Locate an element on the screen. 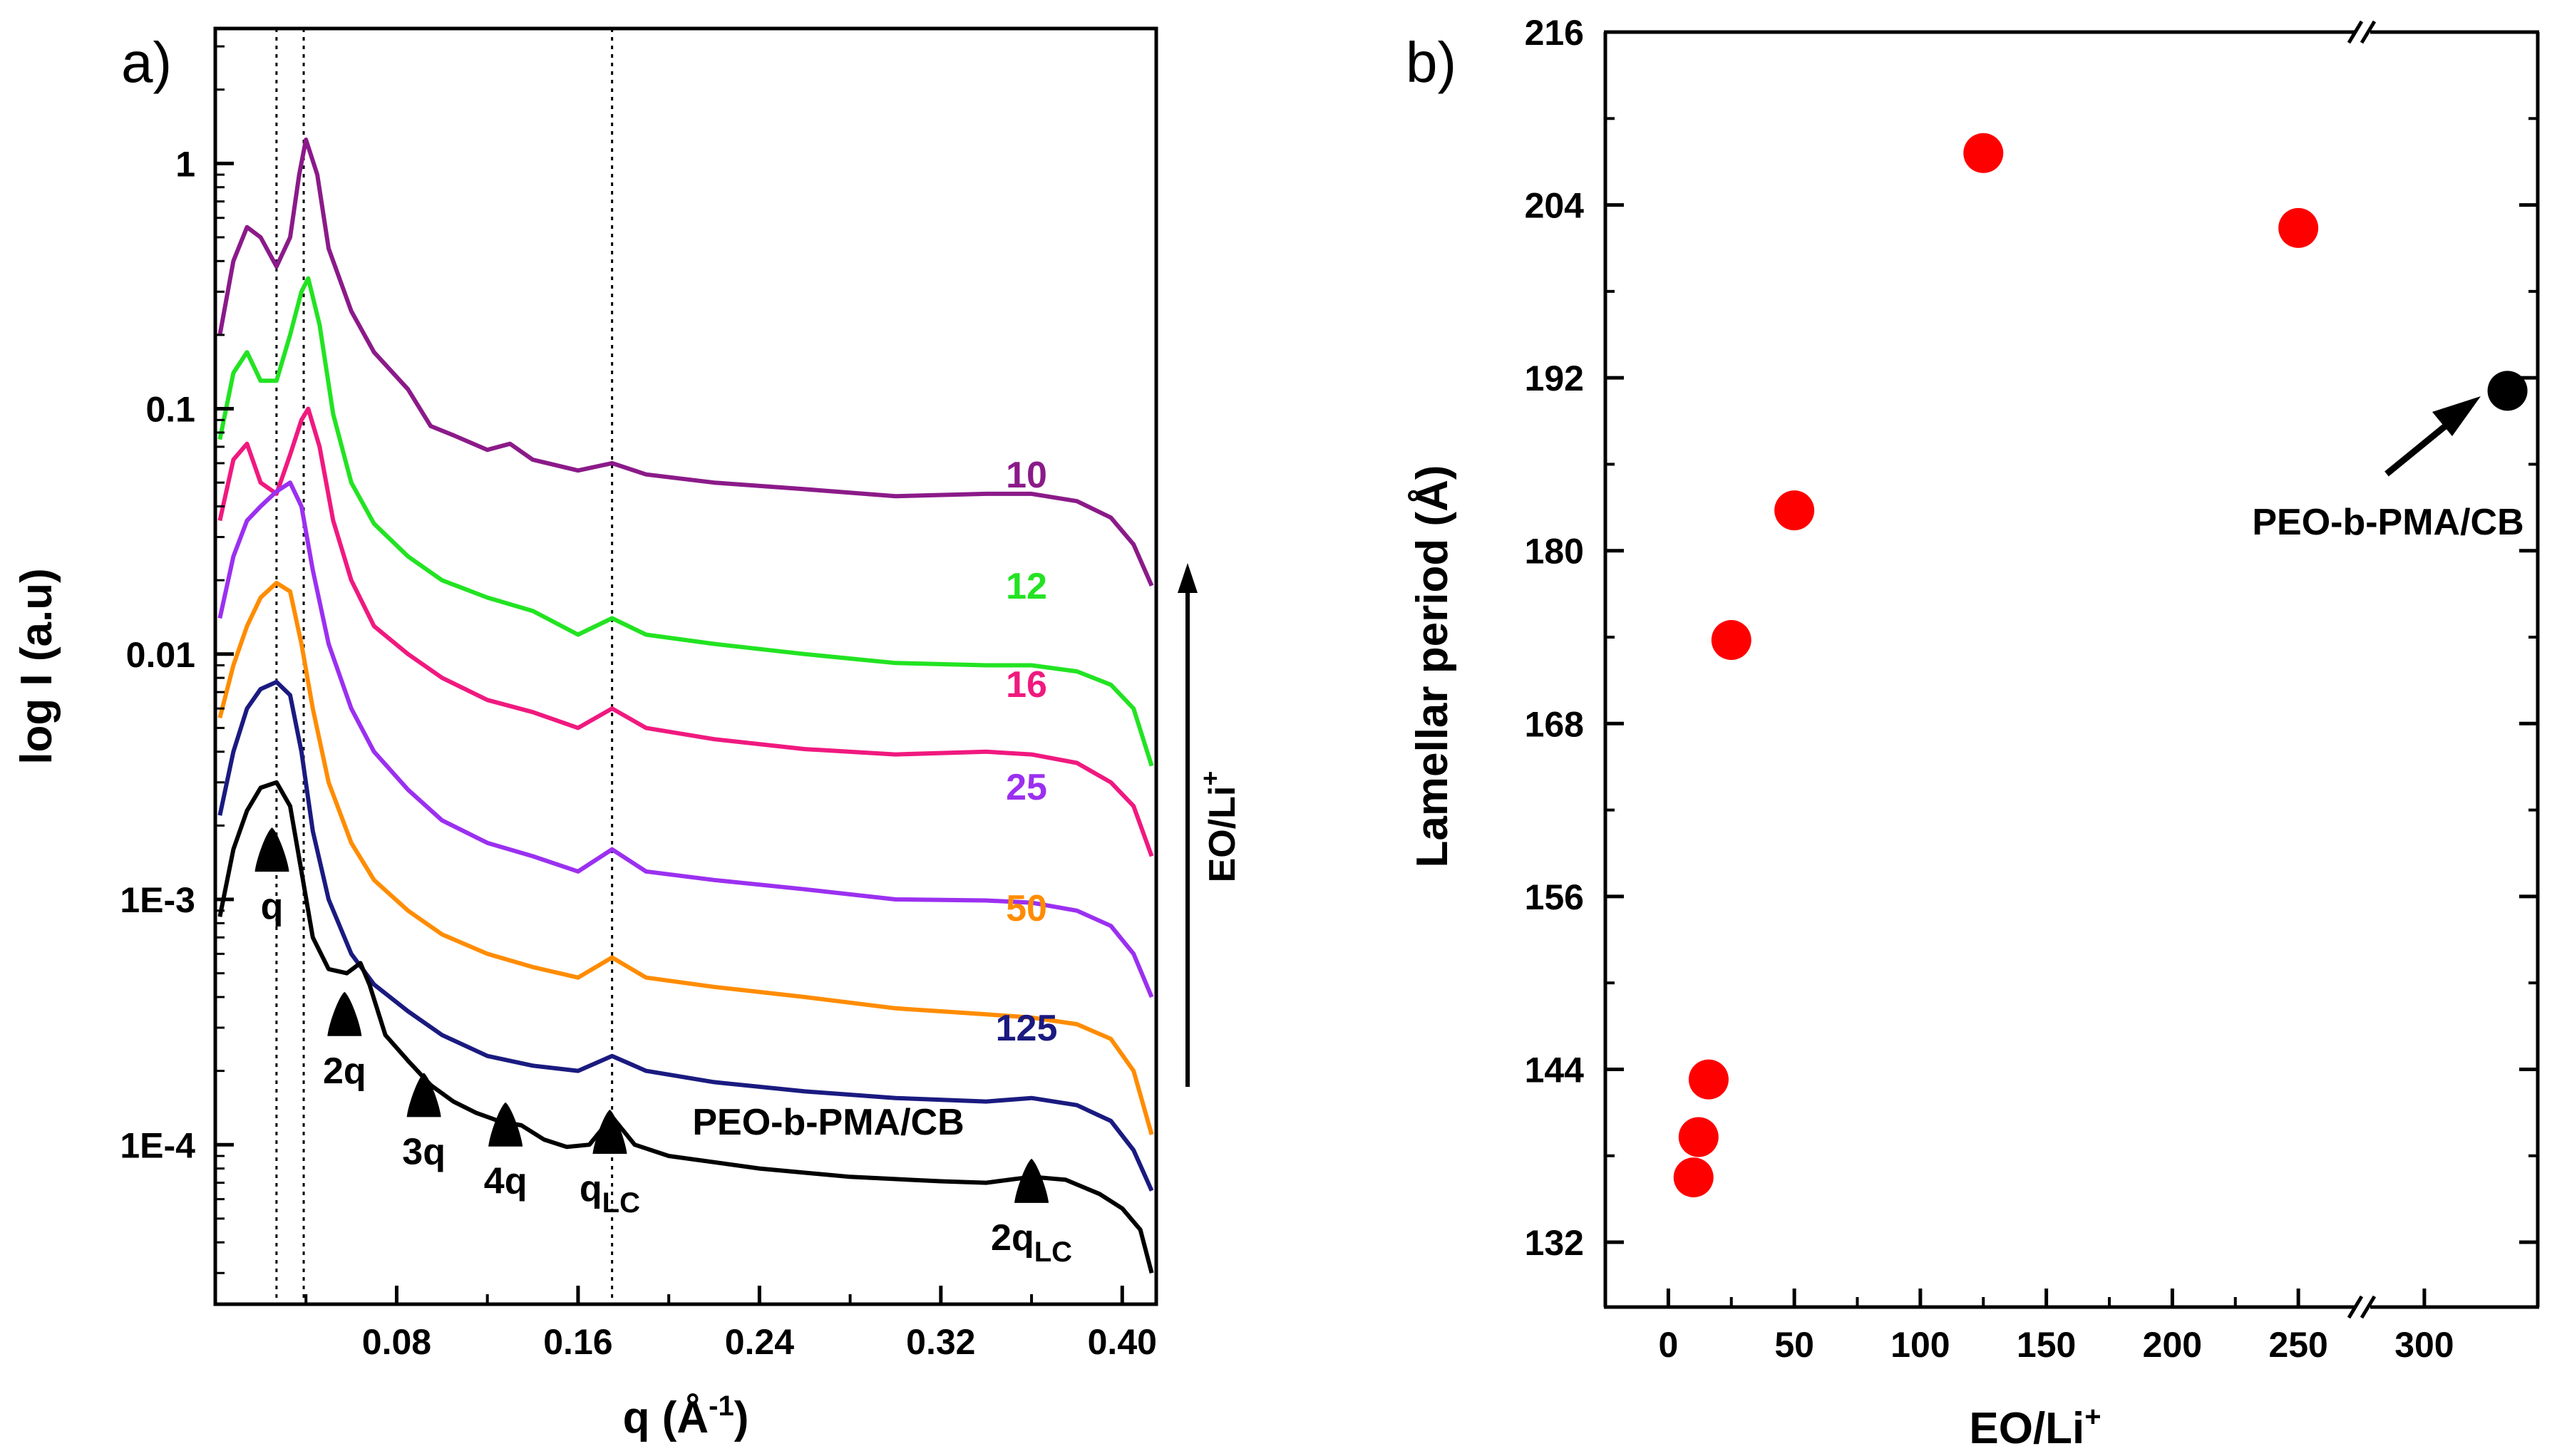 The image size is (2552, 1456). x-tick-label-5: 200 is located at coordinates (2173, 1345).